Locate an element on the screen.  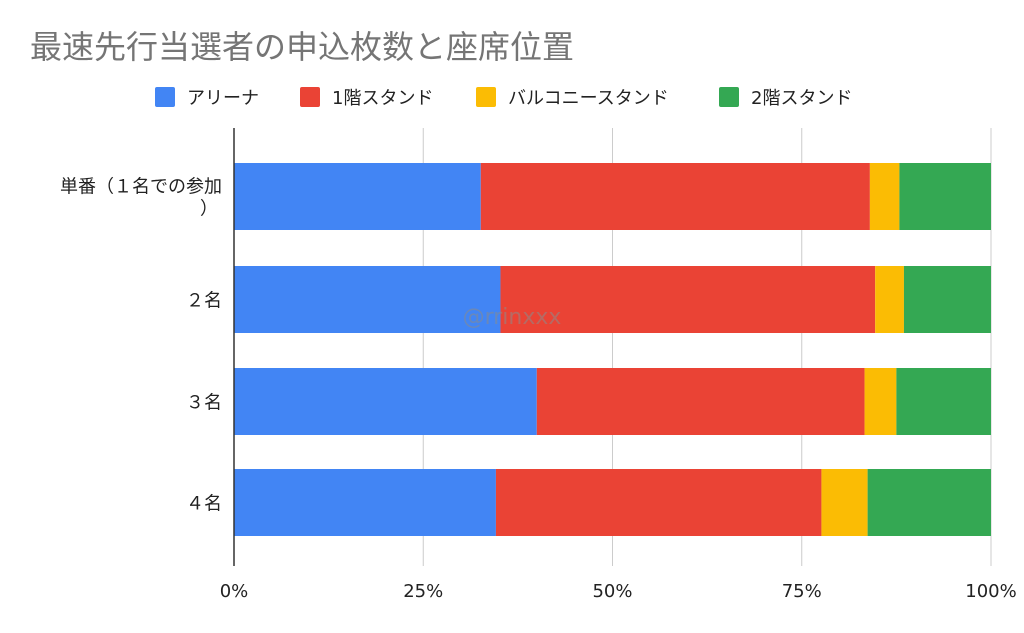
legend-label-arena: アリーナ is located at coordinates (223, 98).